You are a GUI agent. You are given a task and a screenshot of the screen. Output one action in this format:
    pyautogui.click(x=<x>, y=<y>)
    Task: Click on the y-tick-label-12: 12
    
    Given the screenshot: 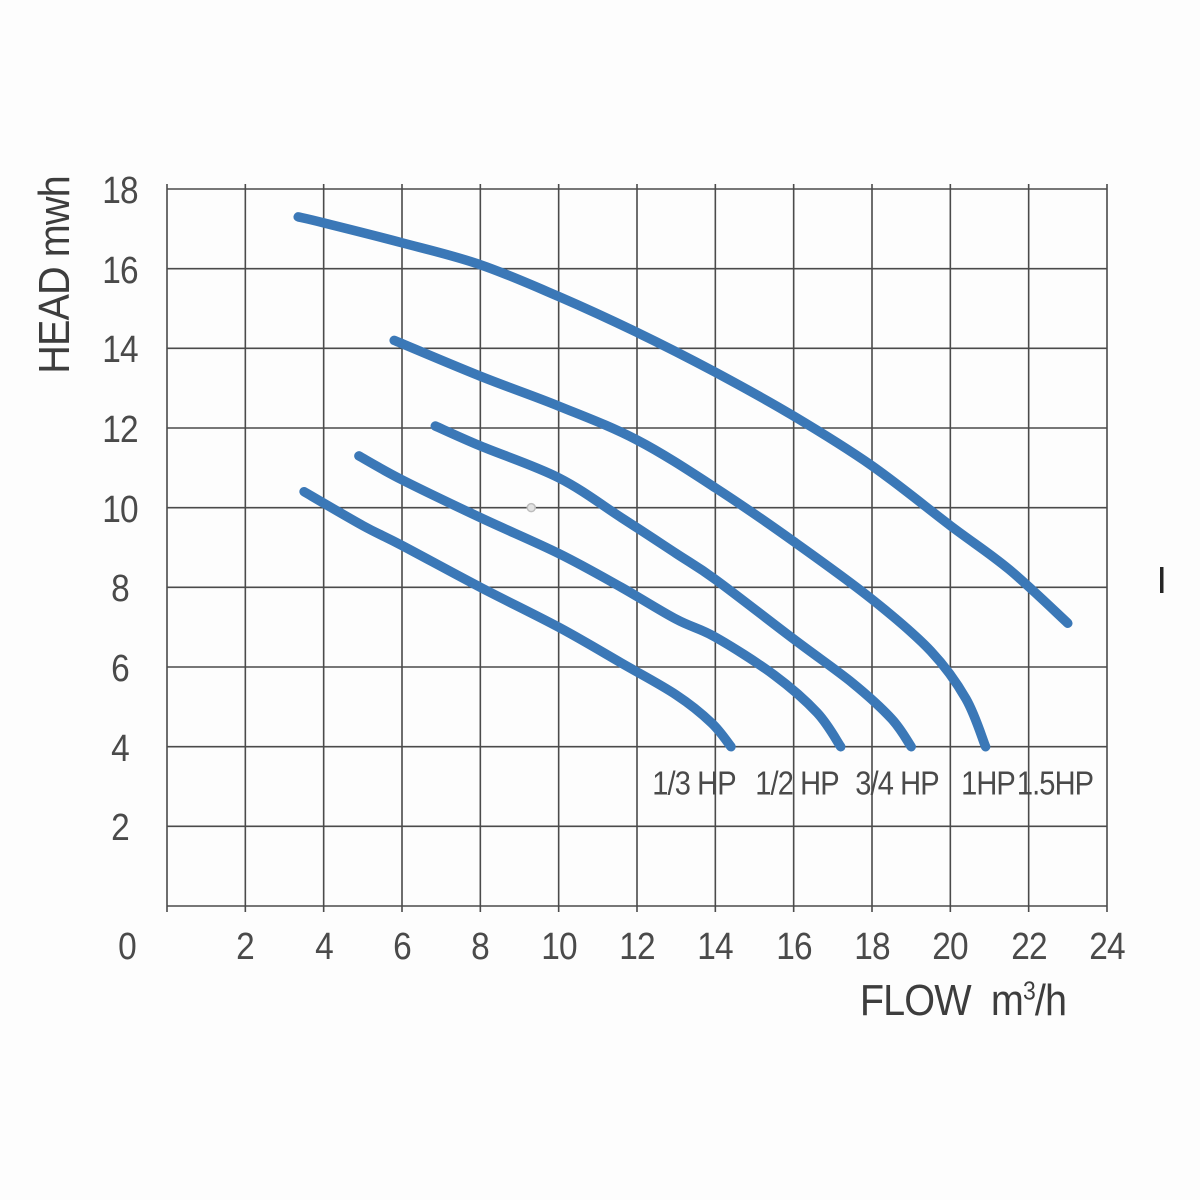 What is the action you would take?
    pyautogui.click(x=120, y=430)
    